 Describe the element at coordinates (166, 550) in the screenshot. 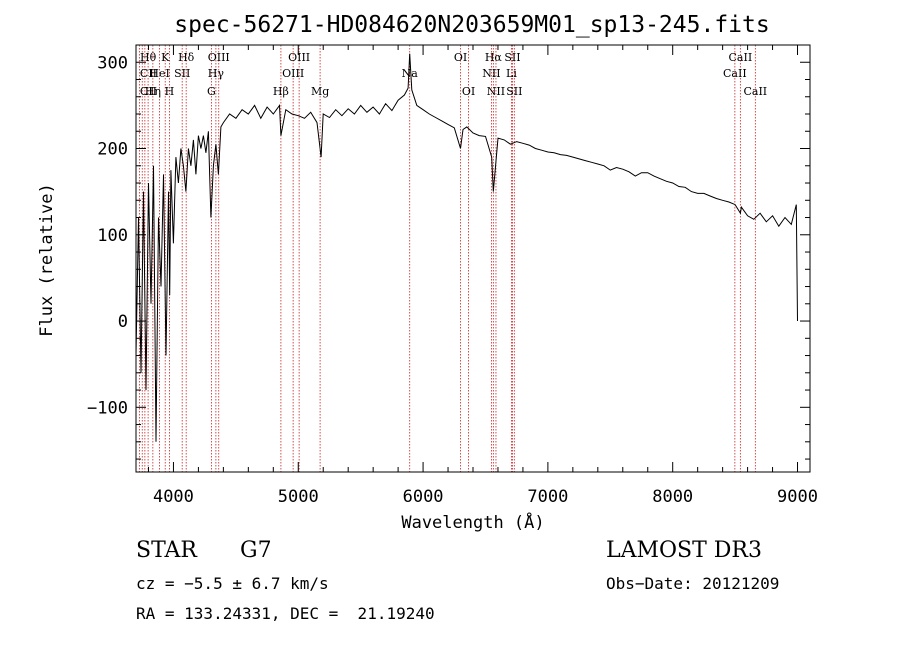

I see `object-type: STAR` at that location.